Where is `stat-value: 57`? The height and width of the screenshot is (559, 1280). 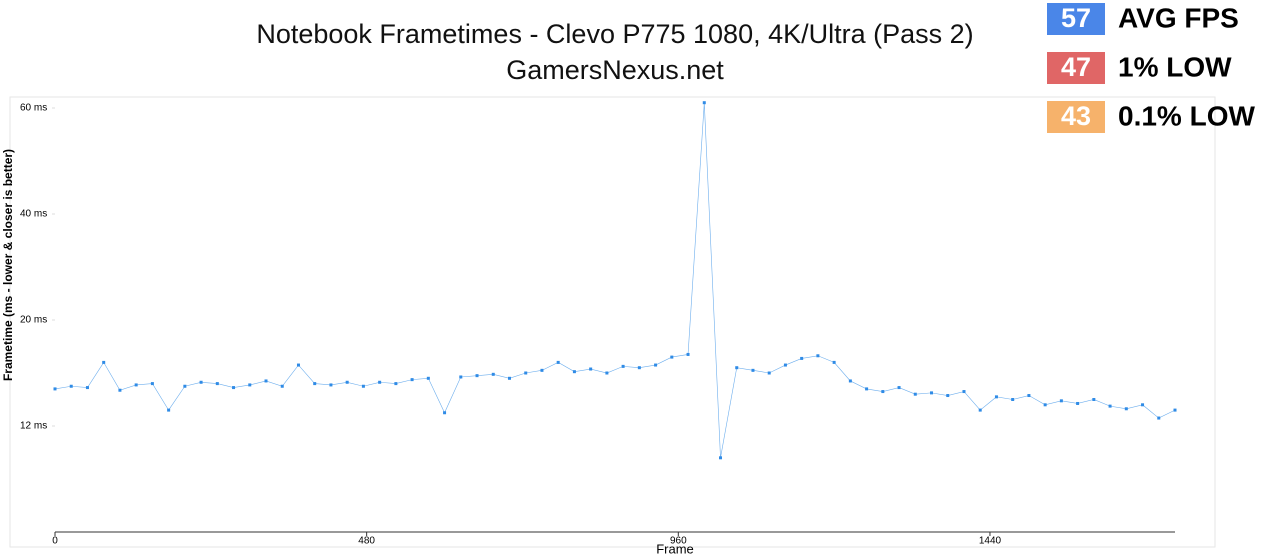 stat-value: 57 is located at coordinates (1076, 18).